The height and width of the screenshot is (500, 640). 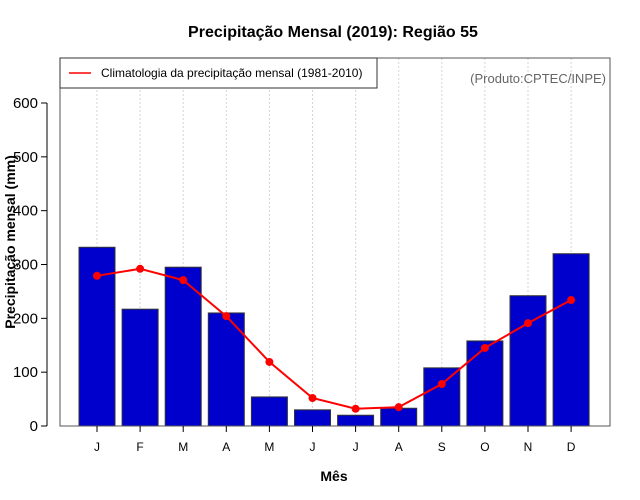 I want to click on y-tick-label: 100, so click(x=25, y=372).